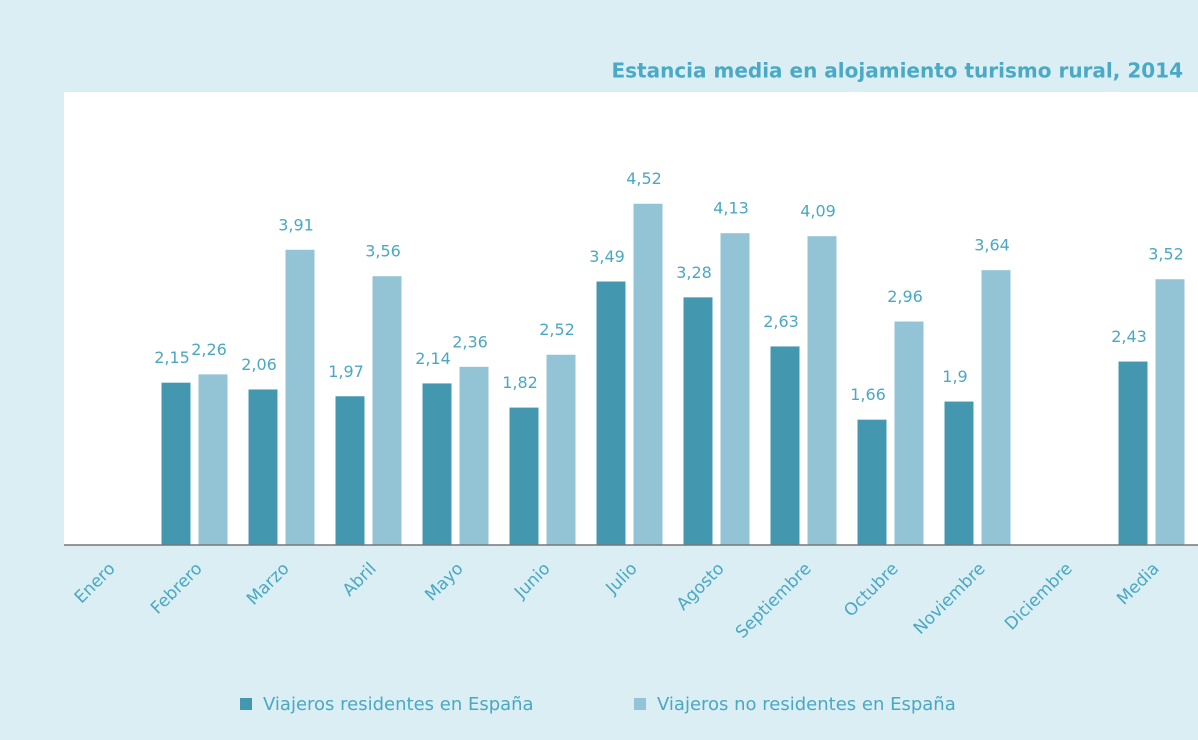  What do you see at coordinates (557, 329) in the screenshot?
I see `data-label: 2,52` at bounding box center [557, 329].